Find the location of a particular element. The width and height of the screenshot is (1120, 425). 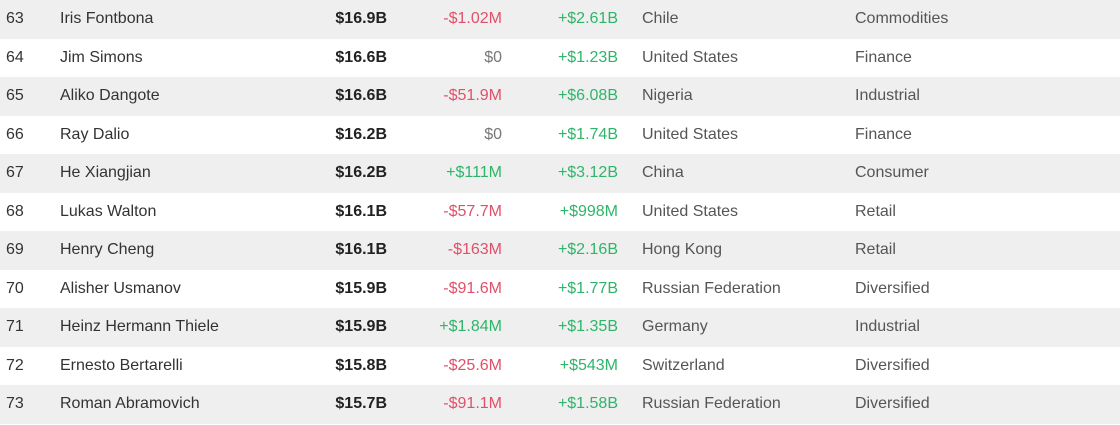

name-cell: Ernesto Bertarelli is located at coordinates (121, 365).